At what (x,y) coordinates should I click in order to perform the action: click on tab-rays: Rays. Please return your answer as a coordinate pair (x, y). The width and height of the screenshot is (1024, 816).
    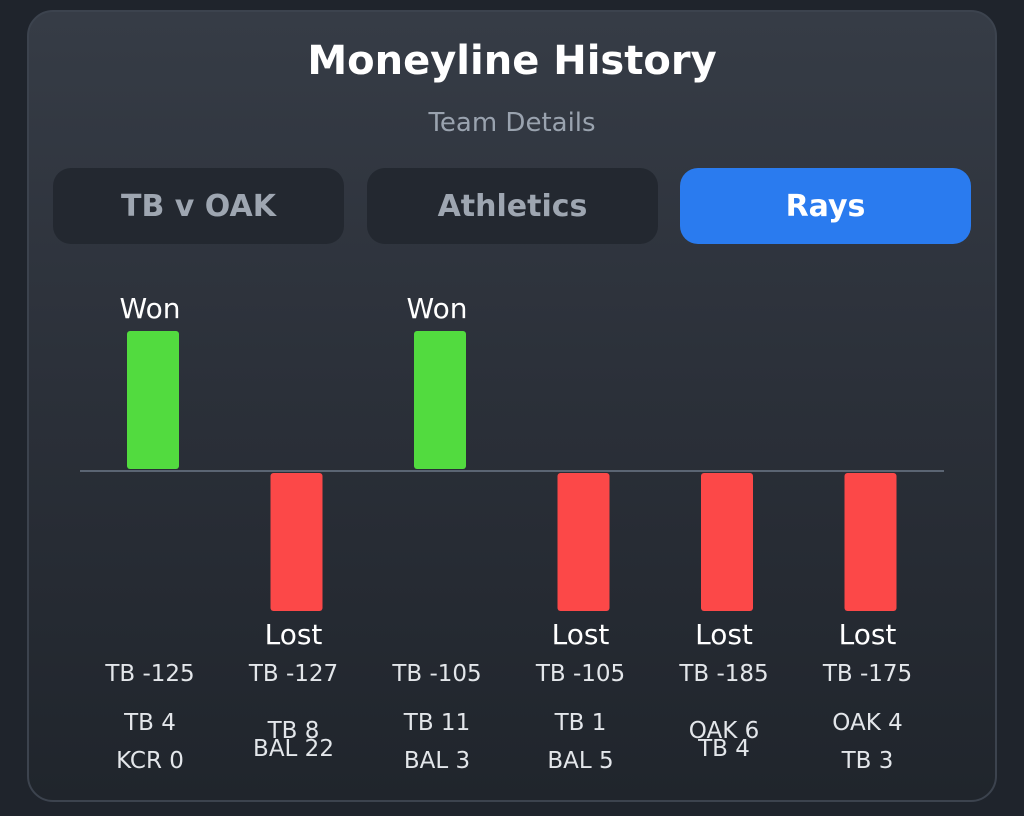
    Looking at the image, I should click on (825, 206).